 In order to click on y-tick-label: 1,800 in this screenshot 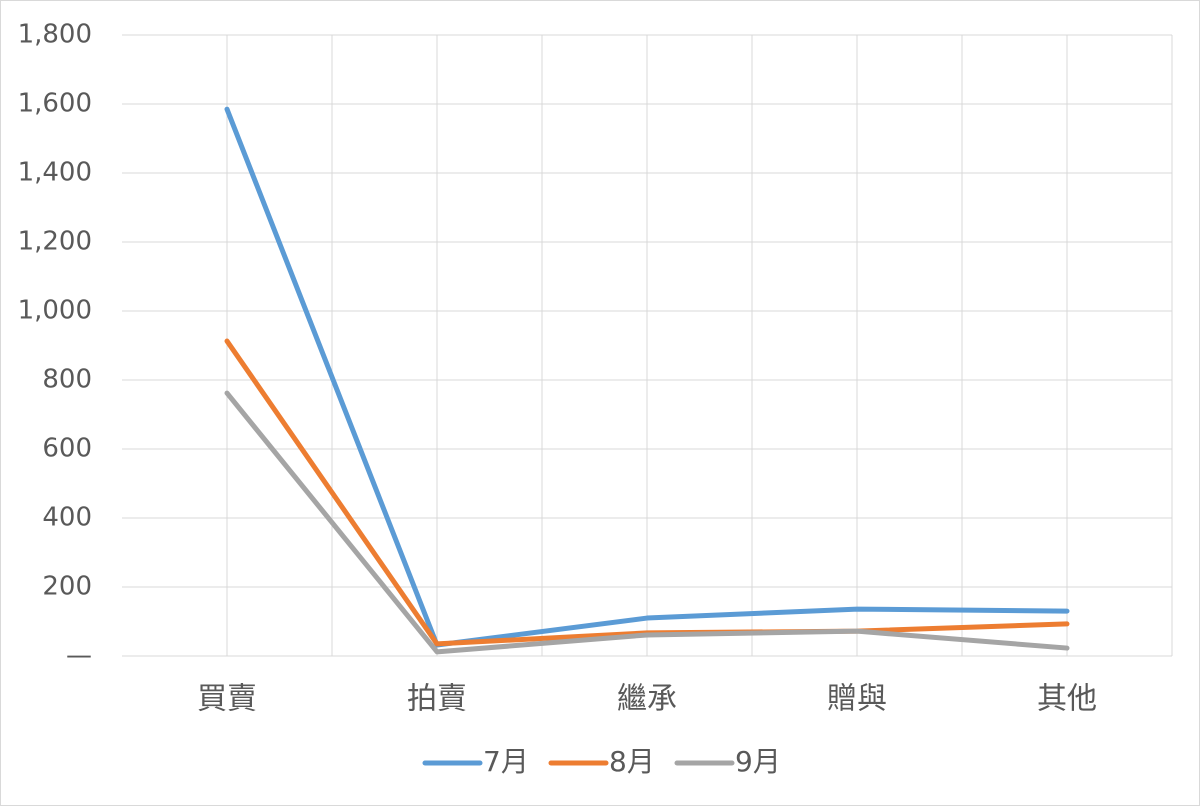, I will do `click(55, 35)`.